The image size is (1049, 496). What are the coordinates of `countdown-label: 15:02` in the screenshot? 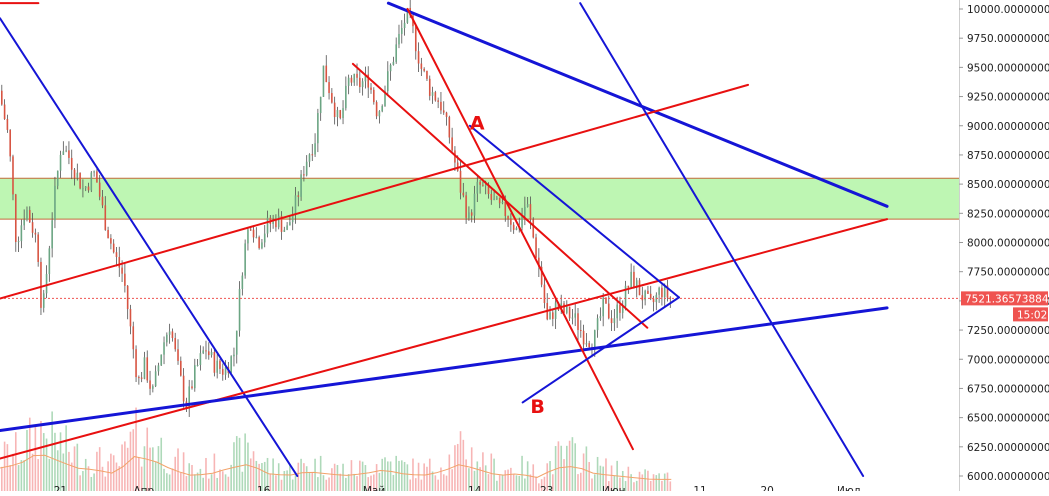 It's located at (1032, 315).